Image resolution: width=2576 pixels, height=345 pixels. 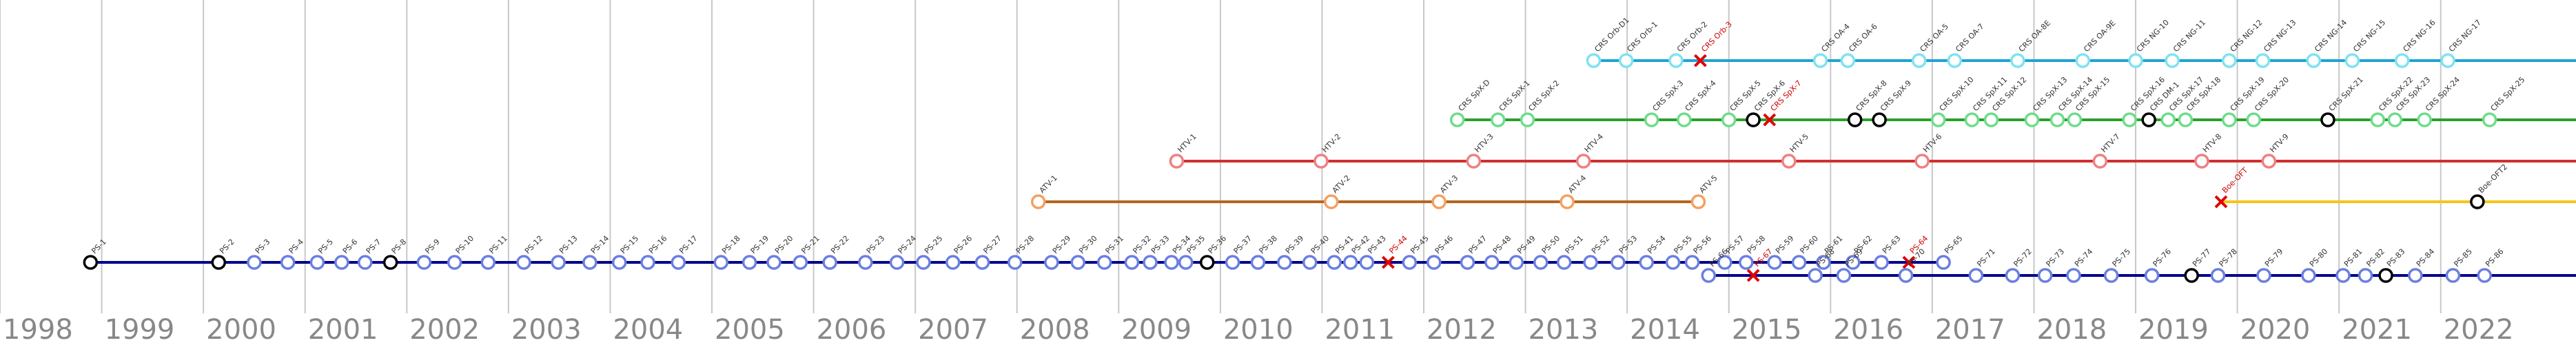 What do you see at coordinates (2396, 258) in the screenshot?
I see `mission-label: PS-83` at bounding box center [2396, 258].